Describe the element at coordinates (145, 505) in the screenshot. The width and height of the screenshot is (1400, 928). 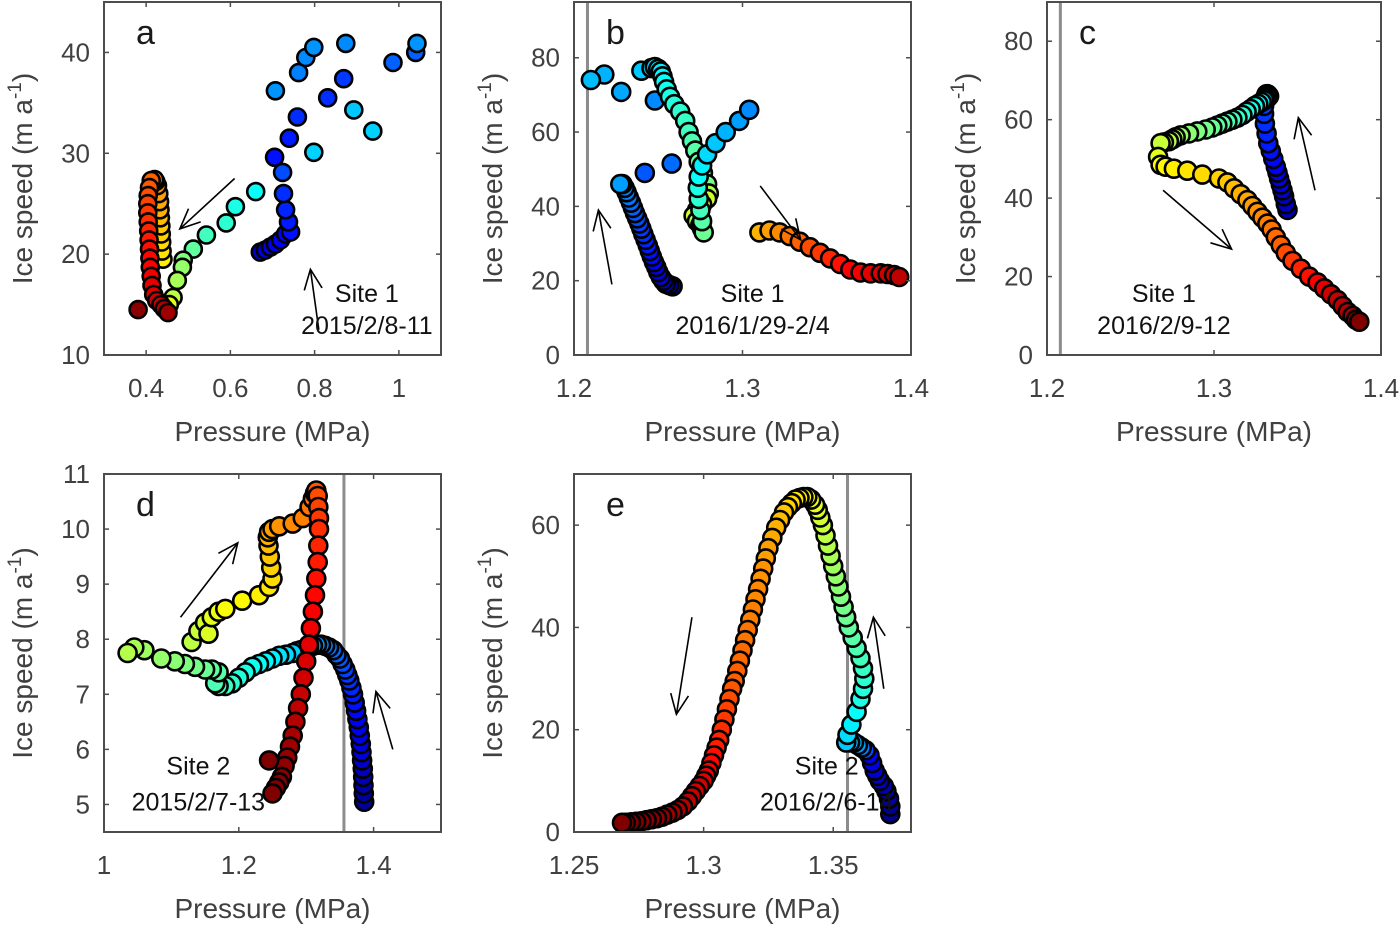
I see `panel-letter: d` at that location.